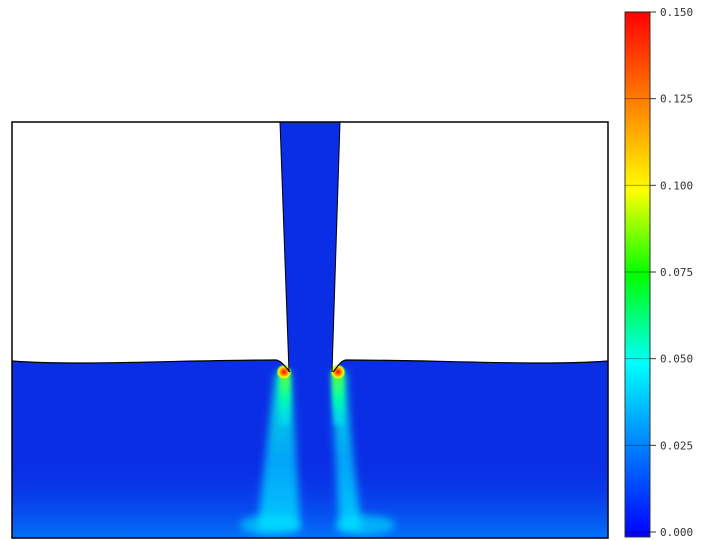 This screenshot has height=540, width=703. I want to click on bottom-gradient, so click(310, 496).